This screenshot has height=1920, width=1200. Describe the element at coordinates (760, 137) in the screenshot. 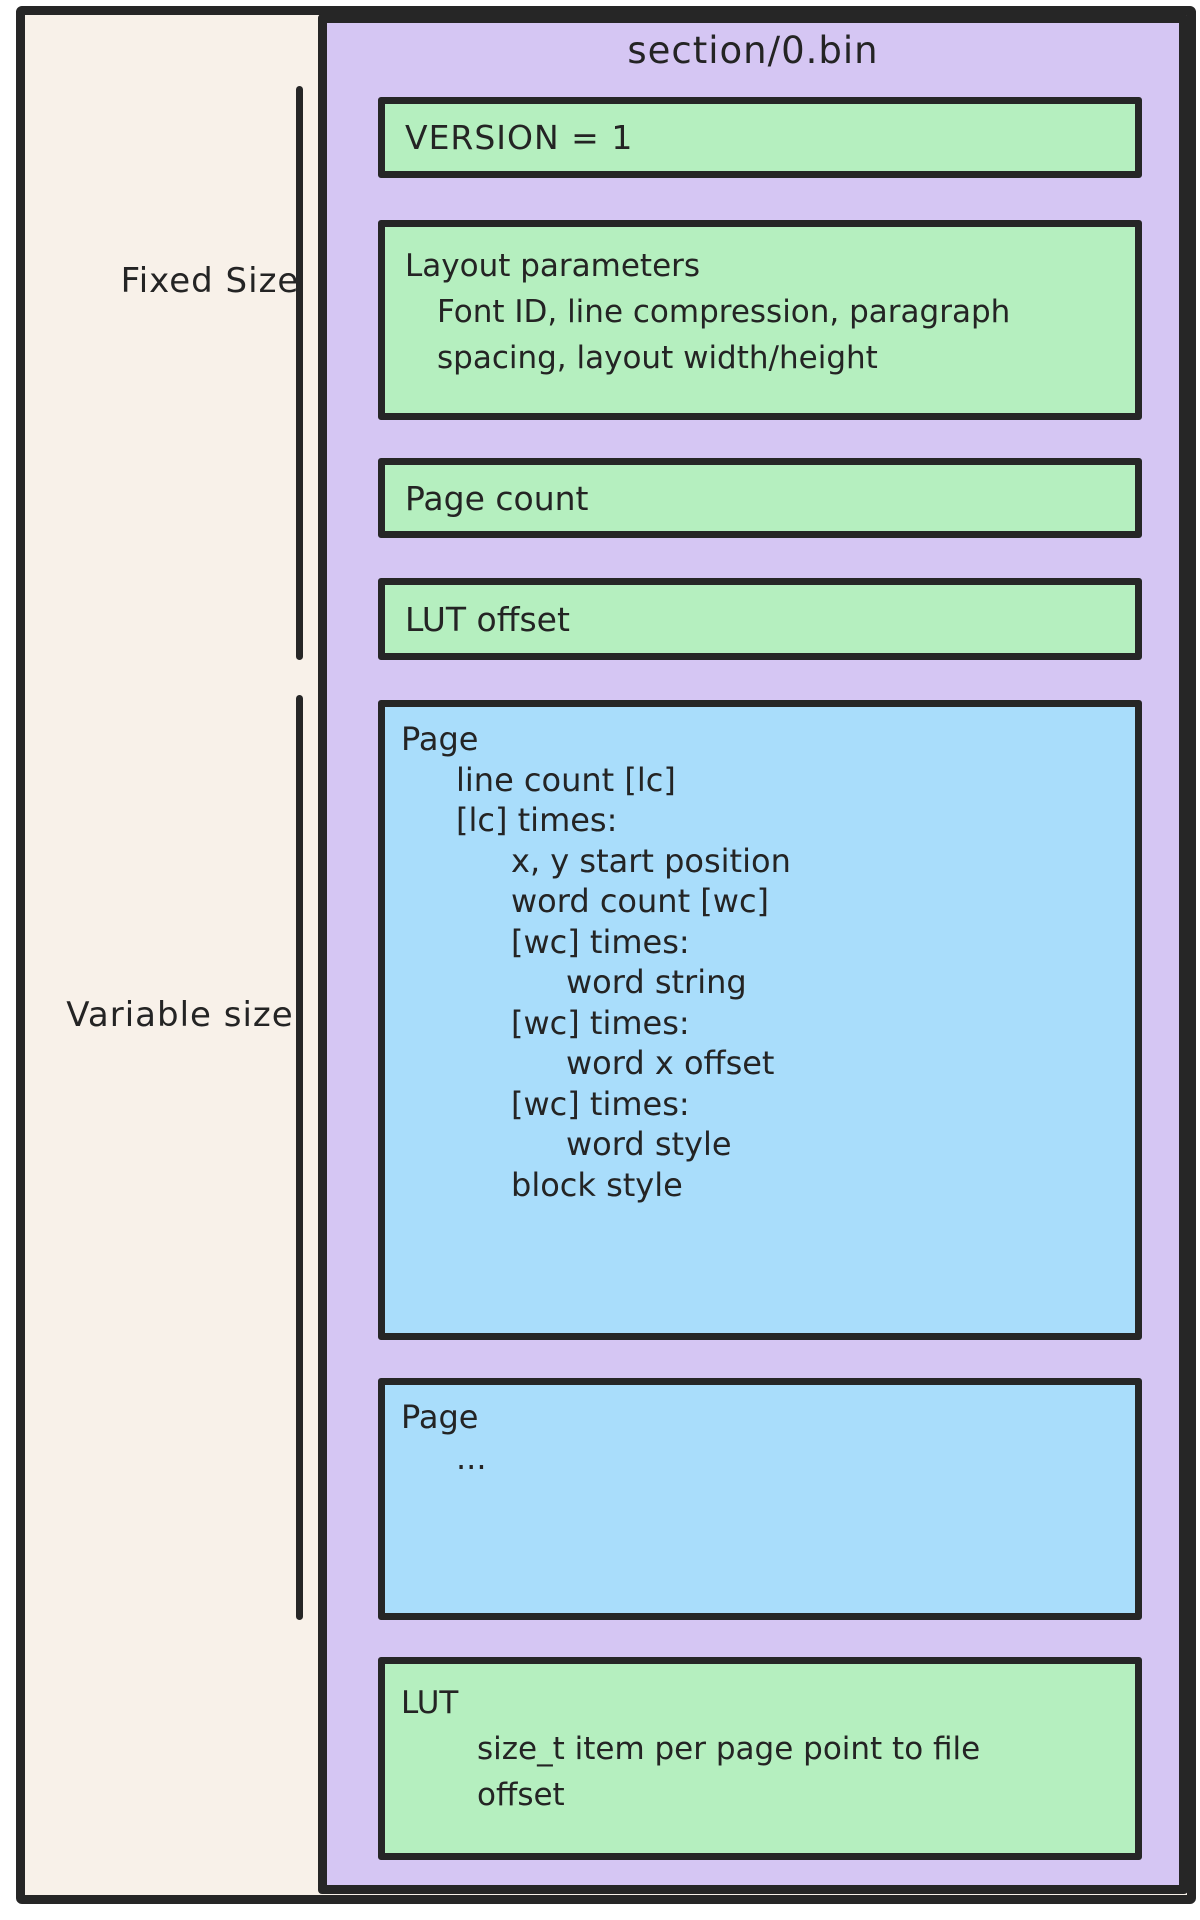

I see `version-record-box: VERSION = 1` at that location.